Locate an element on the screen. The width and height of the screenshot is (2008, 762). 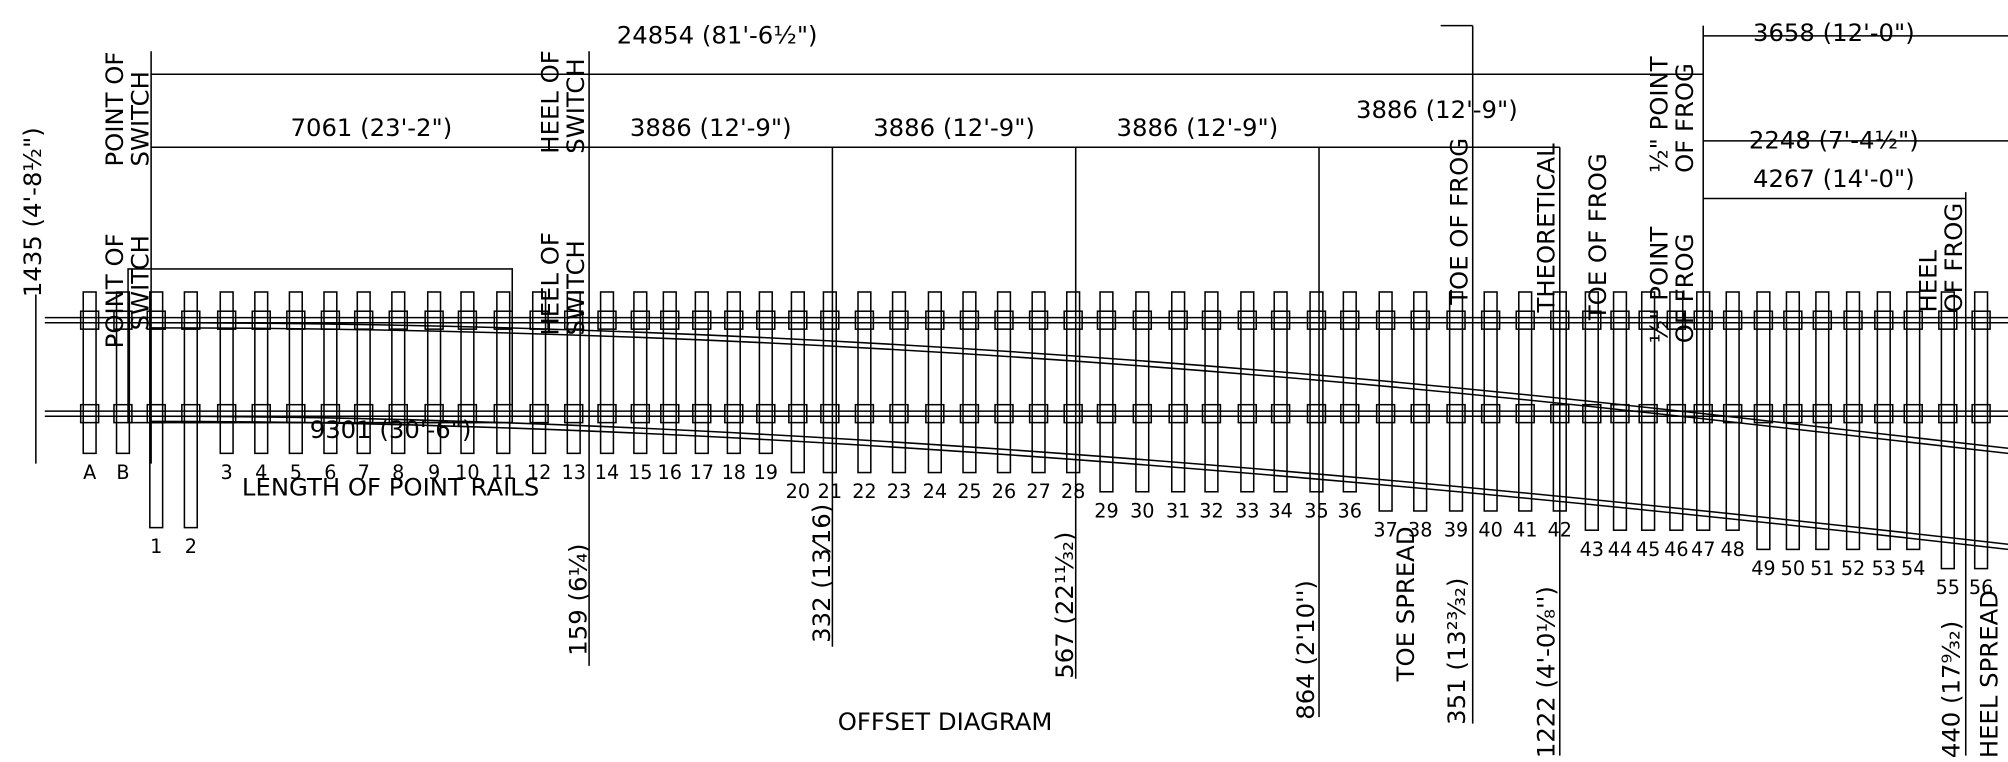
label: OF FROG is located at coordinates (1684, 288).